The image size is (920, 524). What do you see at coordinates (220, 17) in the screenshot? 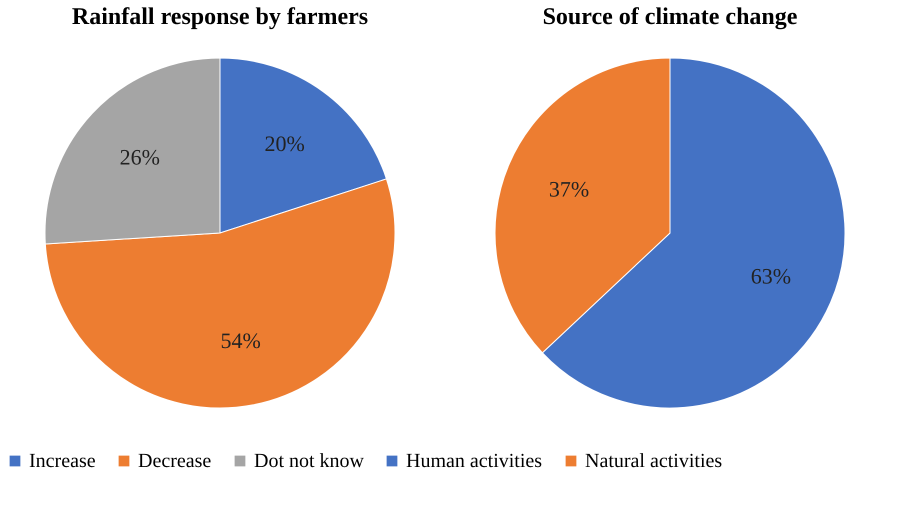
I see `chart-title: Rainfall response by farmers` at bounding box center [220, 17].